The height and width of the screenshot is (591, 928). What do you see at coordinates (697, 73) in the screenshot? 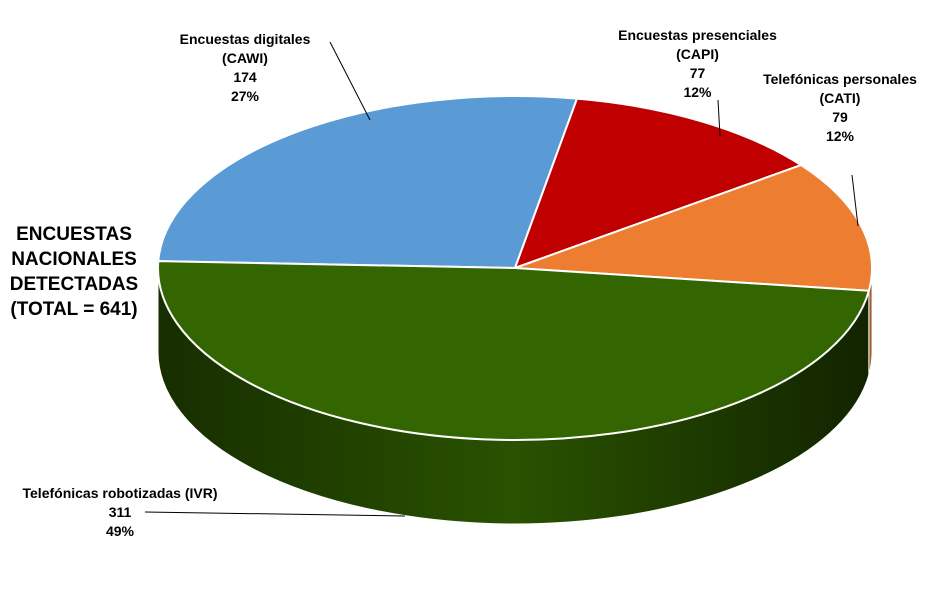
I see `value-label: 77` at bounding box center [697, 73].